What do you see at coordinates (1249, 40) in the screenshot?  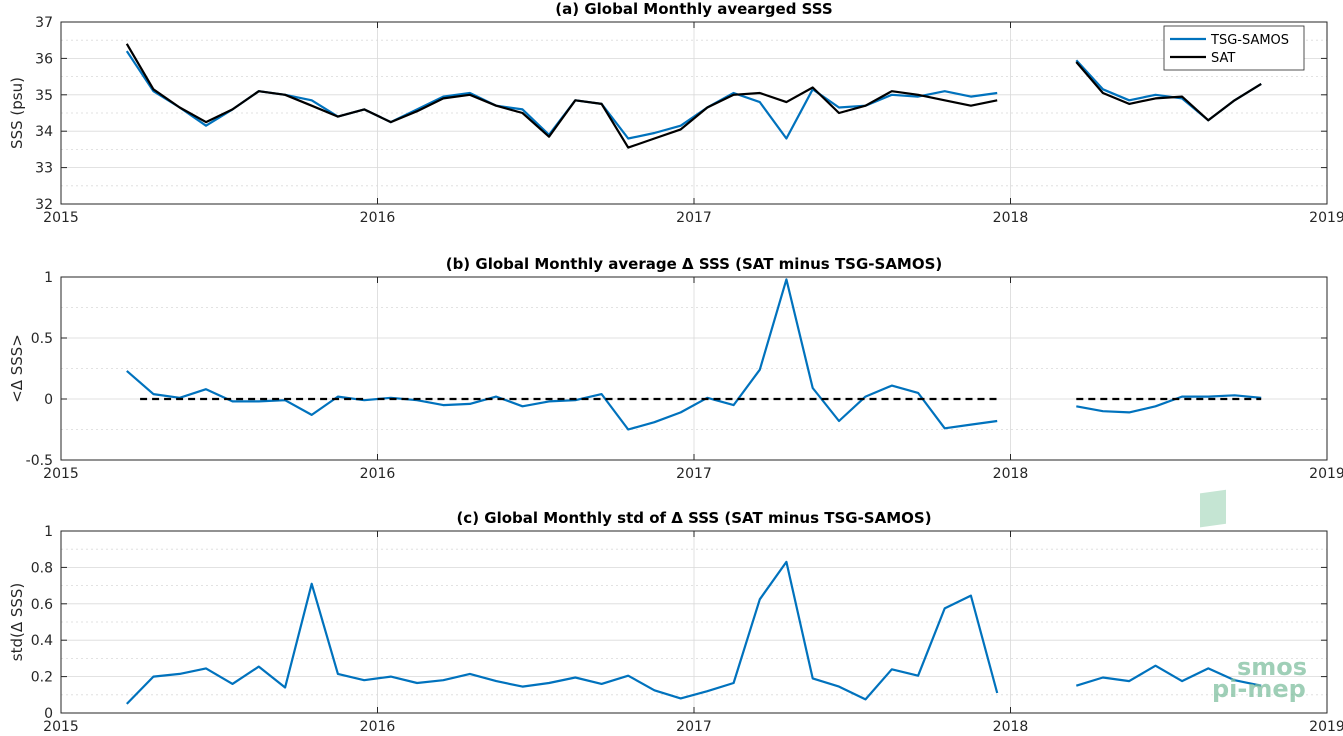 I see `legend-label: TSG-SAMOS` at bounding box center [1249, 40].